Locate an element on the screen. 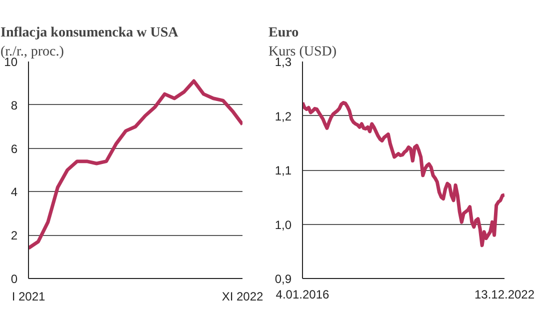 The image size is (536, 322). x-tick-label: I 2021 is located at coordinates (29, 297).